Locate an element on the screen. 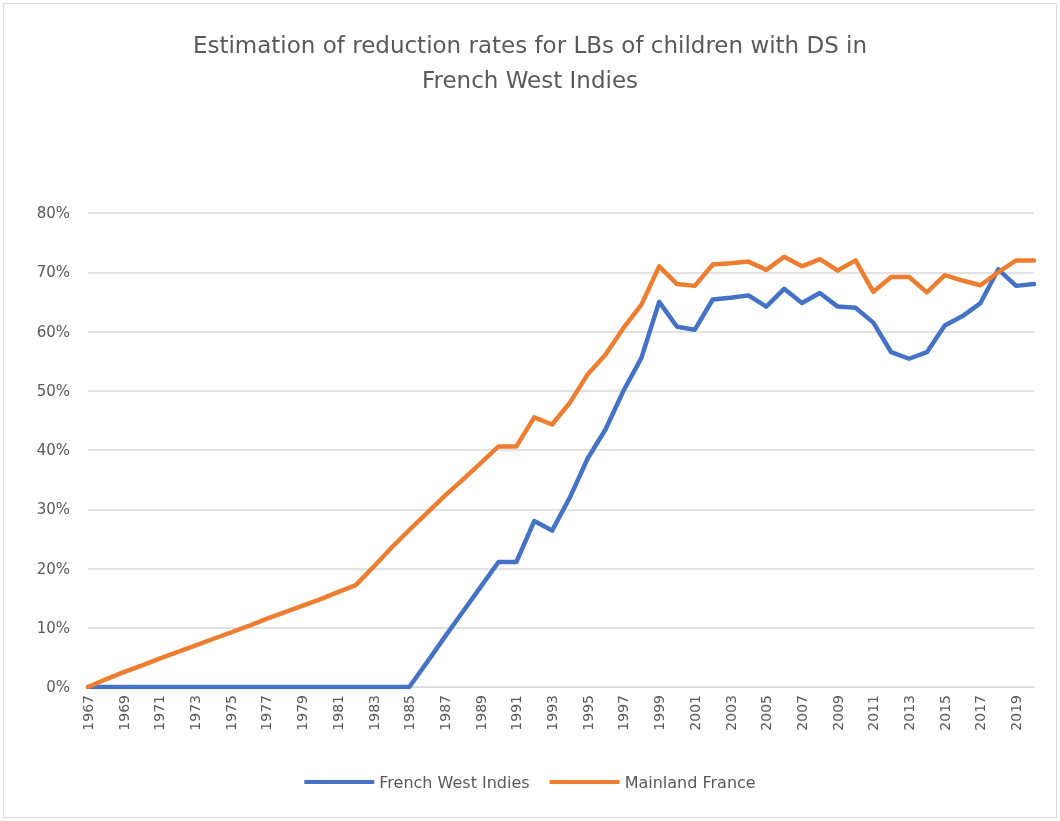  x-tick-label: 1969 is located at coordinates (123, 713).